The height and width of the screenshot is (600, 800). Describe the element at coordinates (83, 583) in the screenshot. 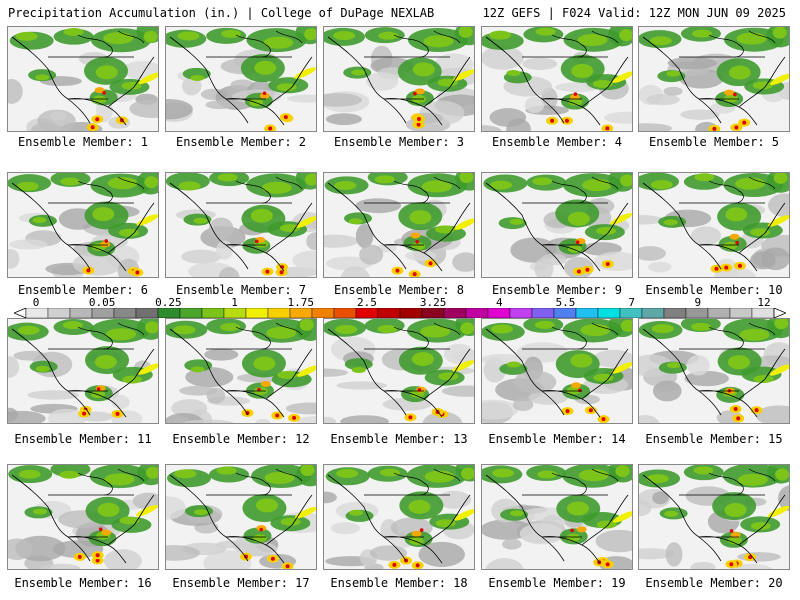

I see `ensemble-member-label: Ensemble Member: 16` at that location.